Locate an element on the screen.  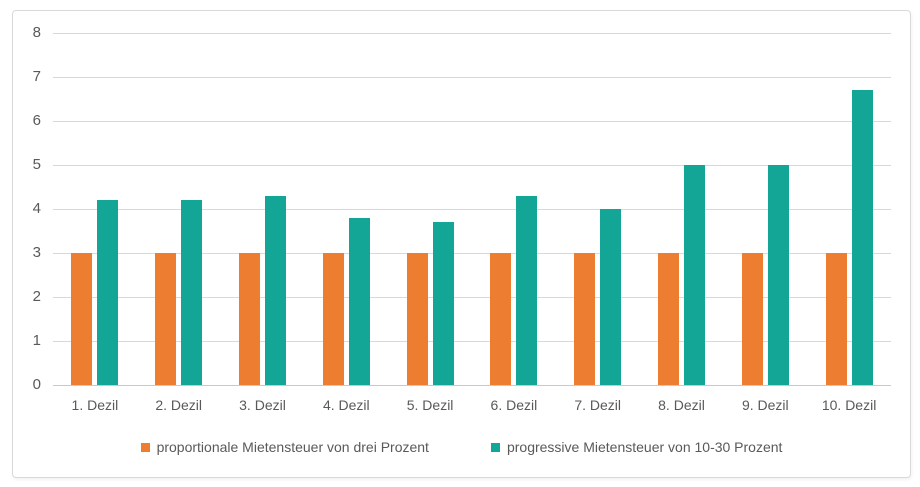
category-label: 5. Dezil is located at coordinates (430, 405).